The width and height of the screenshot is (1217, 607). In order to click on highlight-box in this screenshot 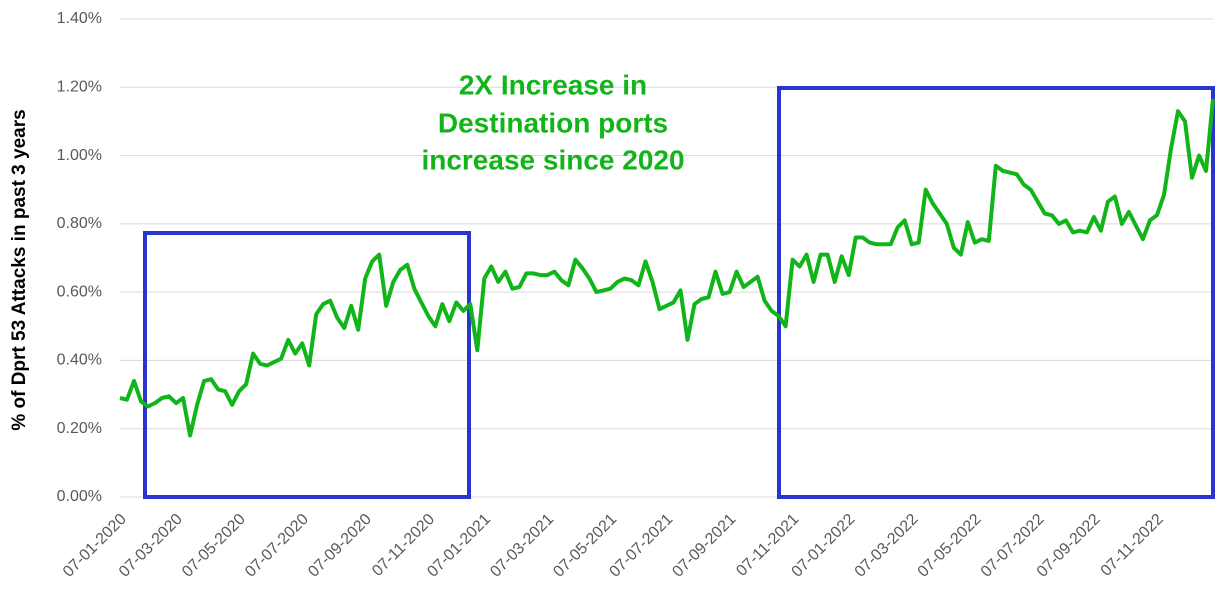, I will do `click(307, 365)`.